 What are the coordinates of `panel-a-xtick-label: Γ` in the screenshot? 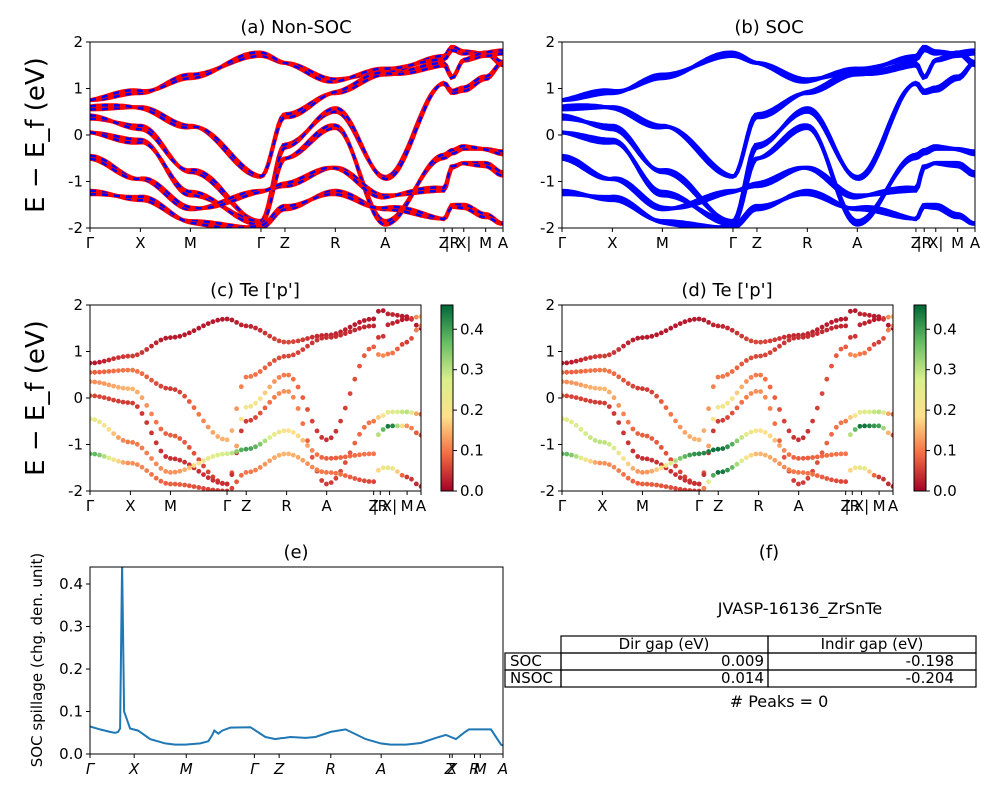 It's located at (90, 243).